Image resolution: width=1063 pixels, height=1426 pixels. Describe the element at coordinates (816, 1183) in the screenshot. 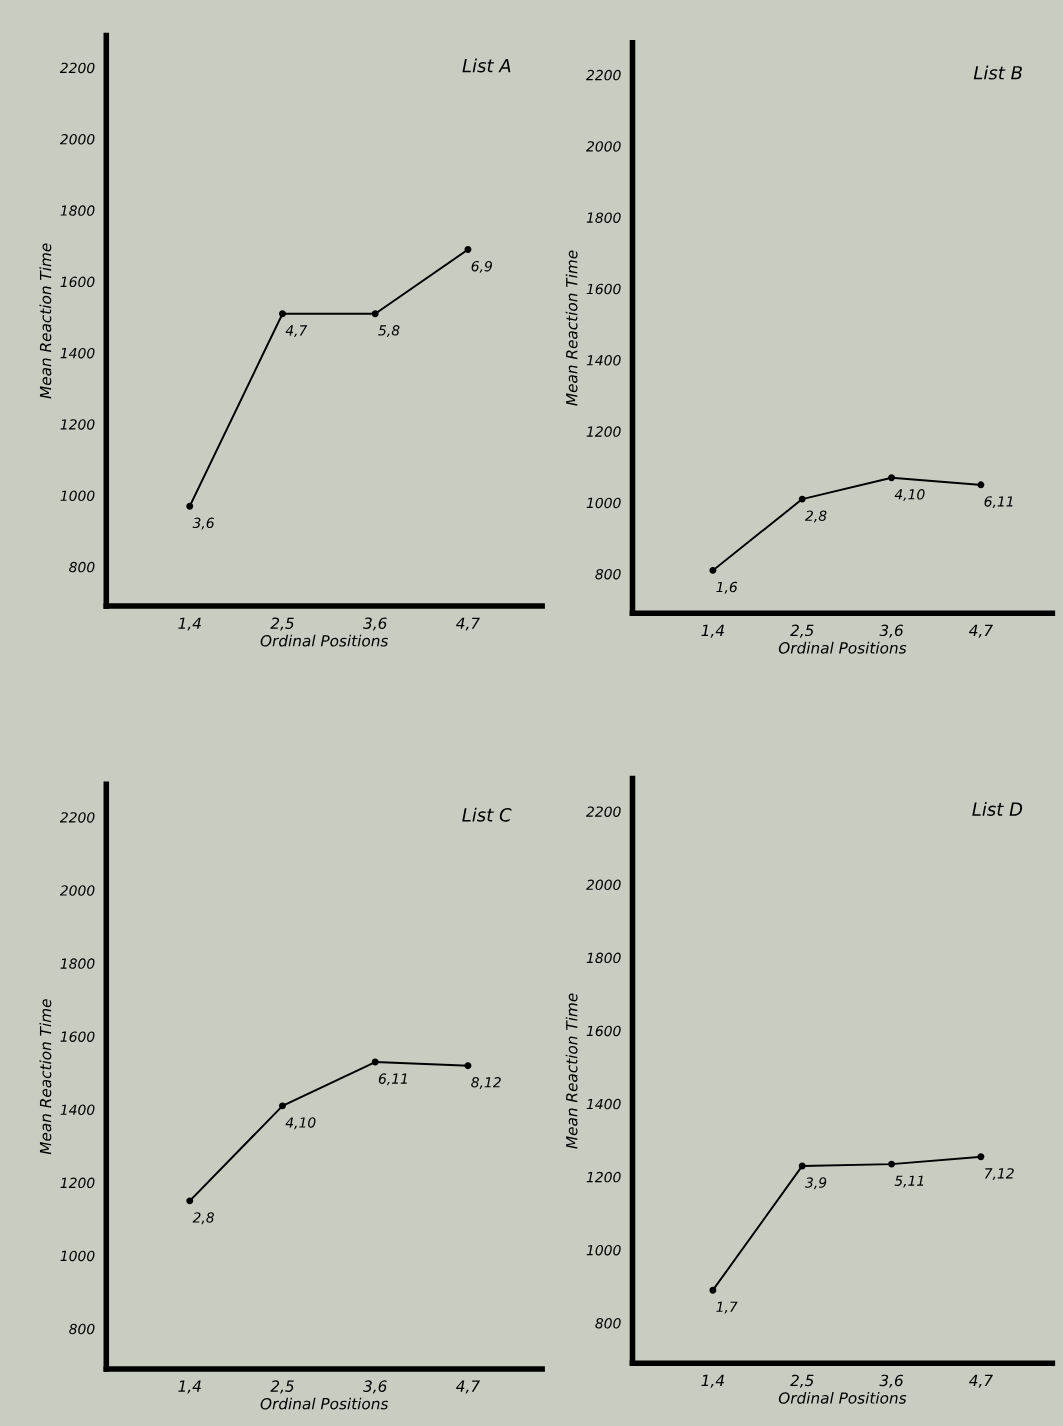

I see `annotation: 3,9` at that location.